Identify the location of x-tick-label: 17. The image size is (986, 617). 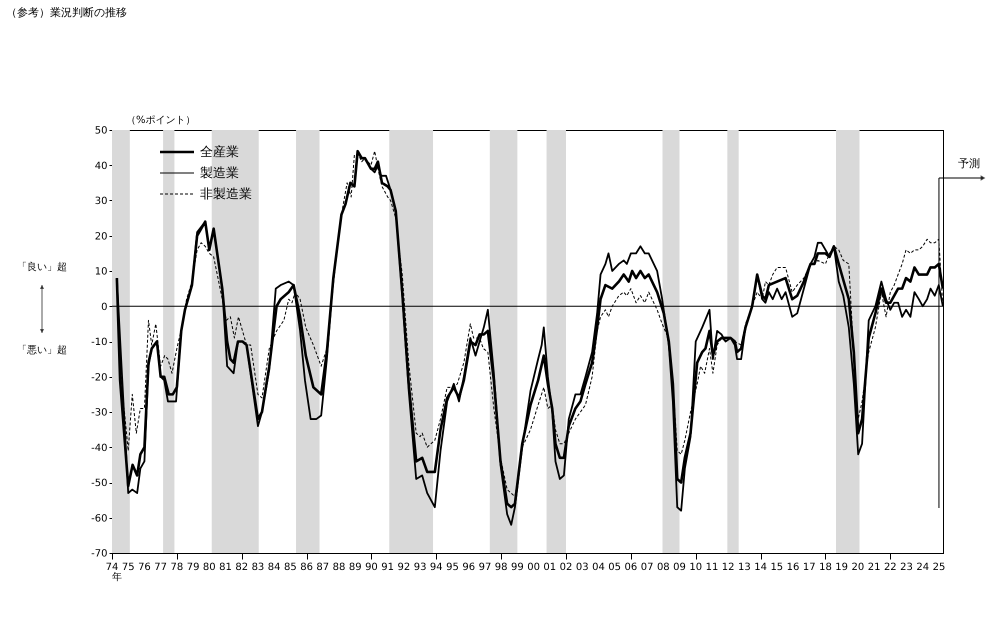
(809, 567).